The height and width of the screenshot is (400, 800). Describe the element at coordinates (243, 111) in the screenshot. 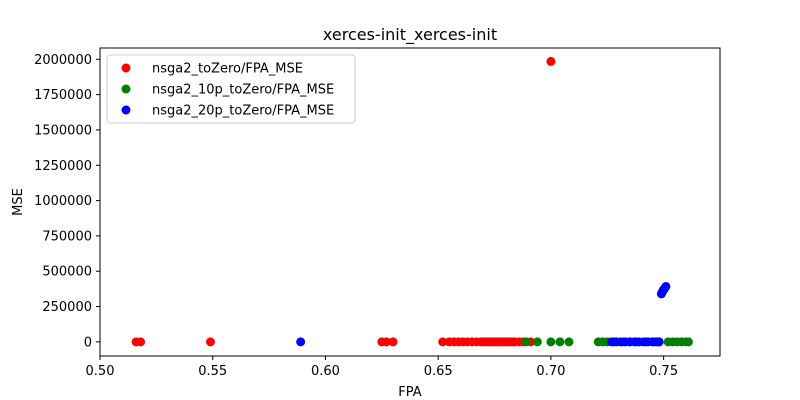

I see `legend-label: nsga2_20p_toZero/FPA_MSE` at that location.